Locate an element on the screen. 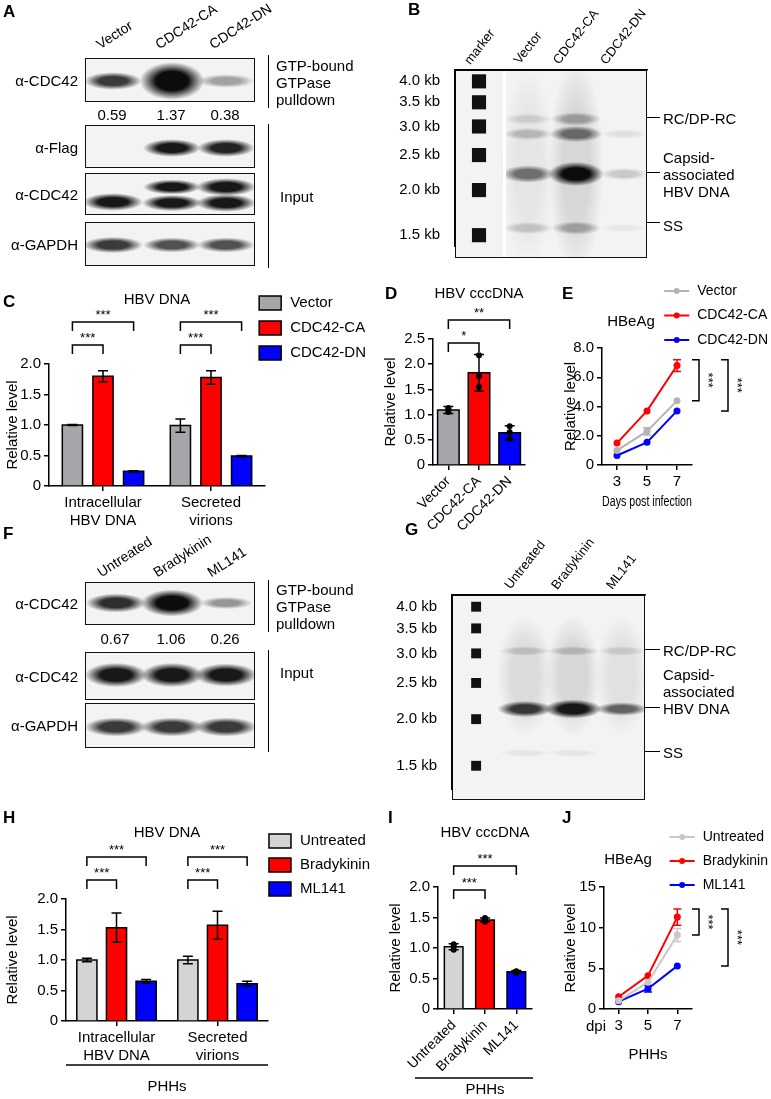 This screenshot has height=1099, width=771. text: H is located at coordinates (9, 817).